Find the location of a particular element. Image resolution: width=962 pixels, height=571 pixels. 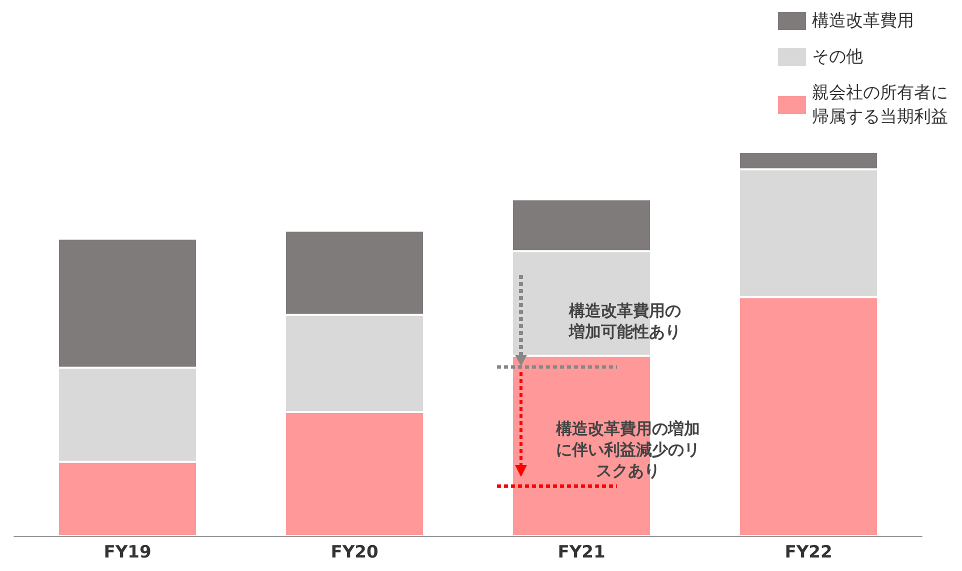

legend-label: 構造改革費用 is located at coordinates (863, 21).